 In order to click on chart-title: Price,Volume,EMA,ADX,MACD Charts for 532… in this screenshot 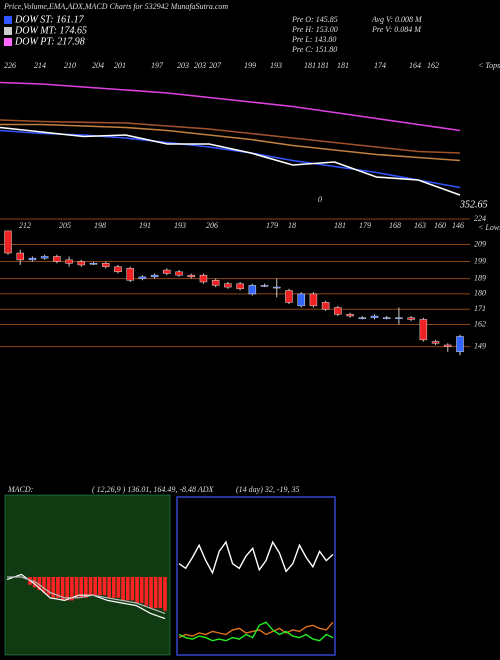, I will do `click(115, 6)`.